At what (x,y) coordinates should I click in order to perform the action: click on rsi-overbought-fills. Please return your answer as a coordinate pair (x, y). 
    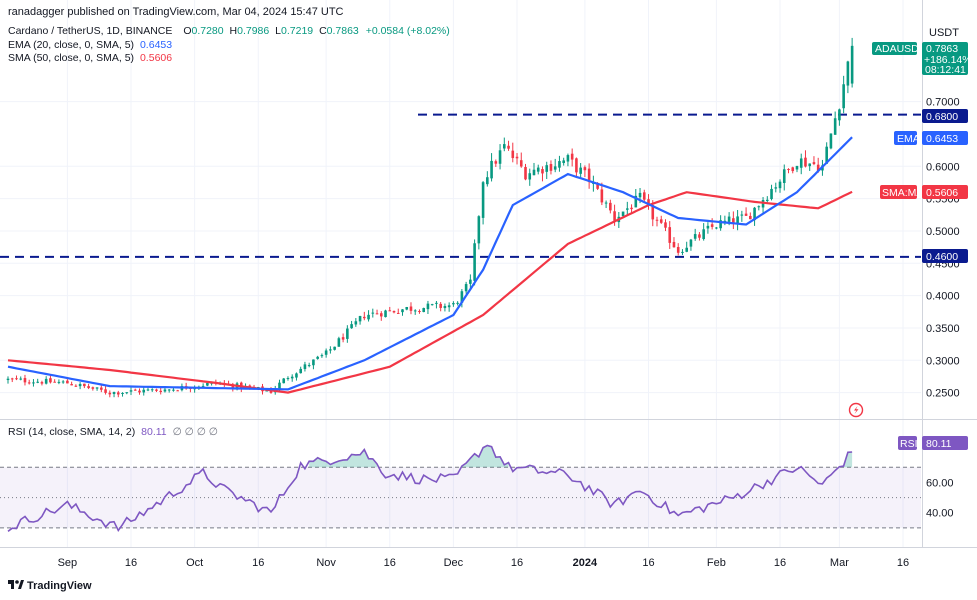
    Looking at the image, I should click on (576, 456).